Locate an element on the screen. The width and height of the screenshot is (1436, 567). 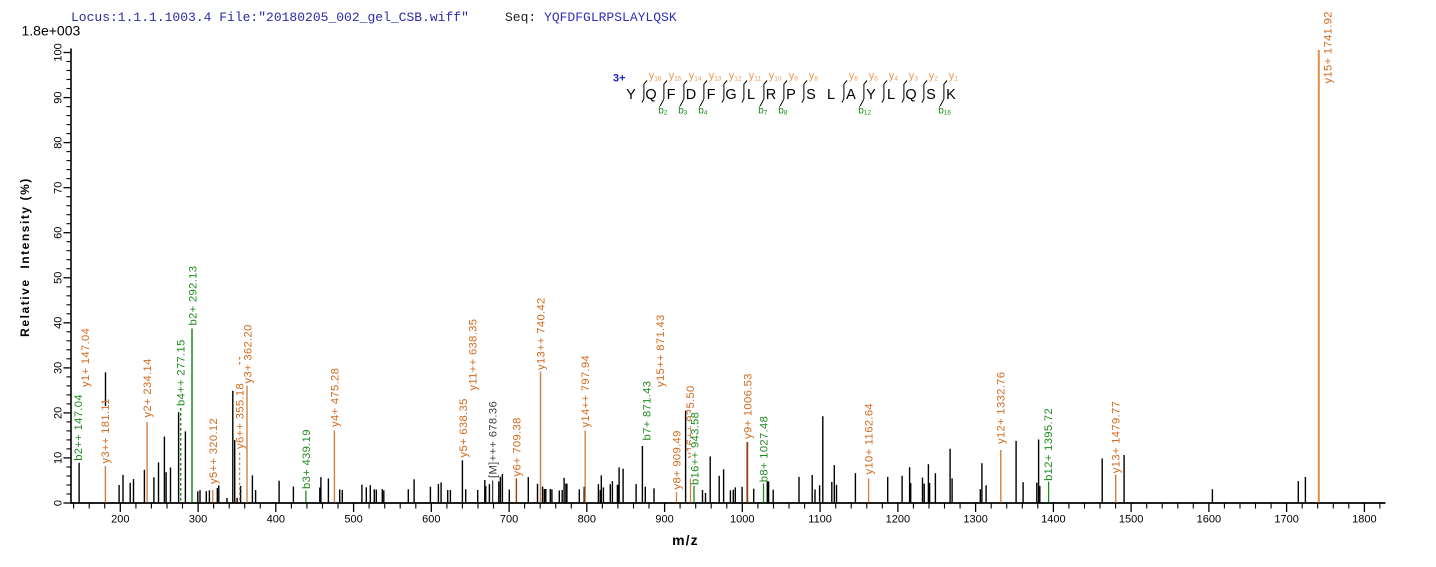
svg-text: P is located at coordinates (791, 95).